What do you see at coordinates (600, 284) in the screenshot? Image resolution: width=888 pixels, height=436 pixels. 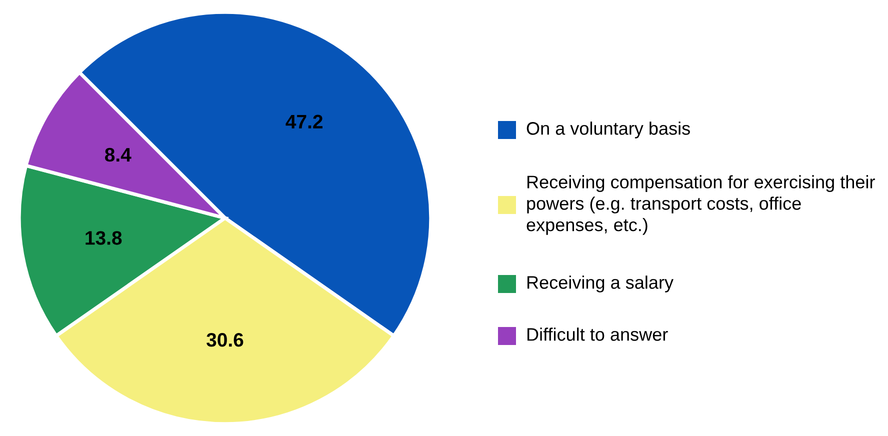 I see `legend-label: Receiving a salary` at bounding box center [600, 284].